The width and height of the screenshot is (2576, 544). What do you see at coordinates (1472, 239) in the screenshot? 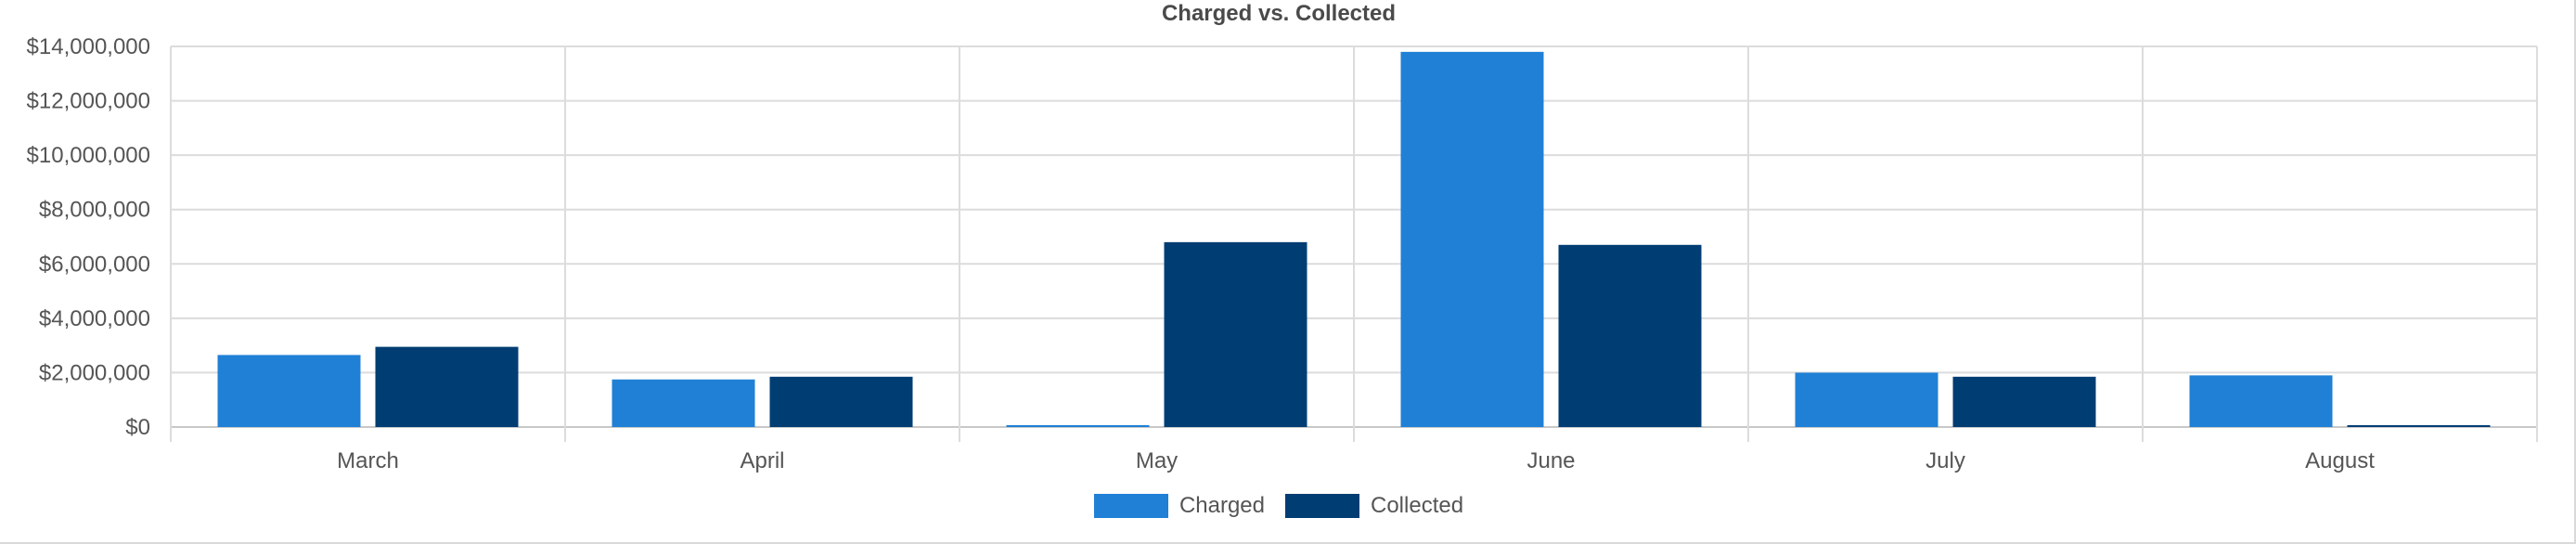
I see `bar-charged-june` at bounding box center [1472, 239].